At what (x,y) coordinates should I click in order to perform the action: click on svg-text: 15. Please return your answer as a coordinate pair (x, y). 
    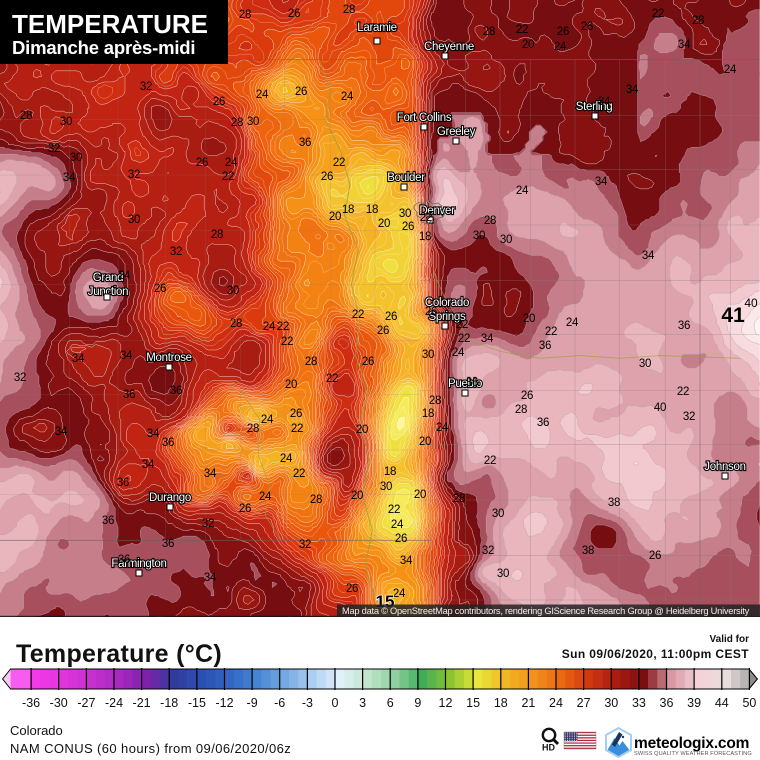
    Looking at the image, I should click on (473, 703).